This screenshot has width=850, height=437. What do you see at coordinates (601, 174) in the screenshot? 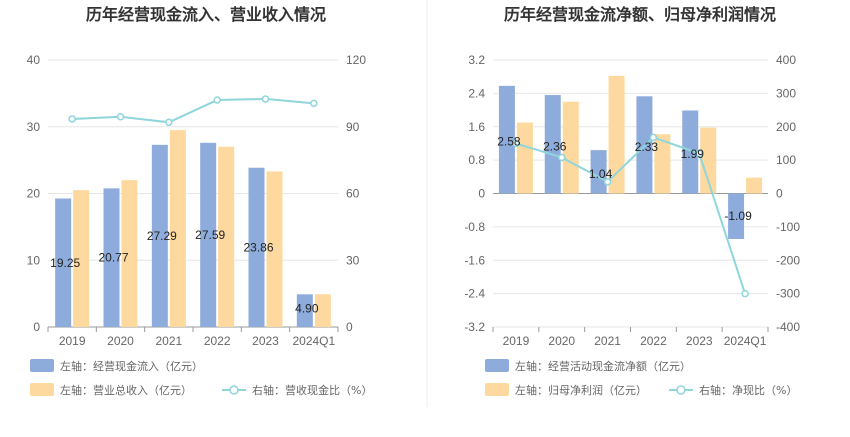
I see `bar-data-label: 1.04` at bounding box center [601, 174].